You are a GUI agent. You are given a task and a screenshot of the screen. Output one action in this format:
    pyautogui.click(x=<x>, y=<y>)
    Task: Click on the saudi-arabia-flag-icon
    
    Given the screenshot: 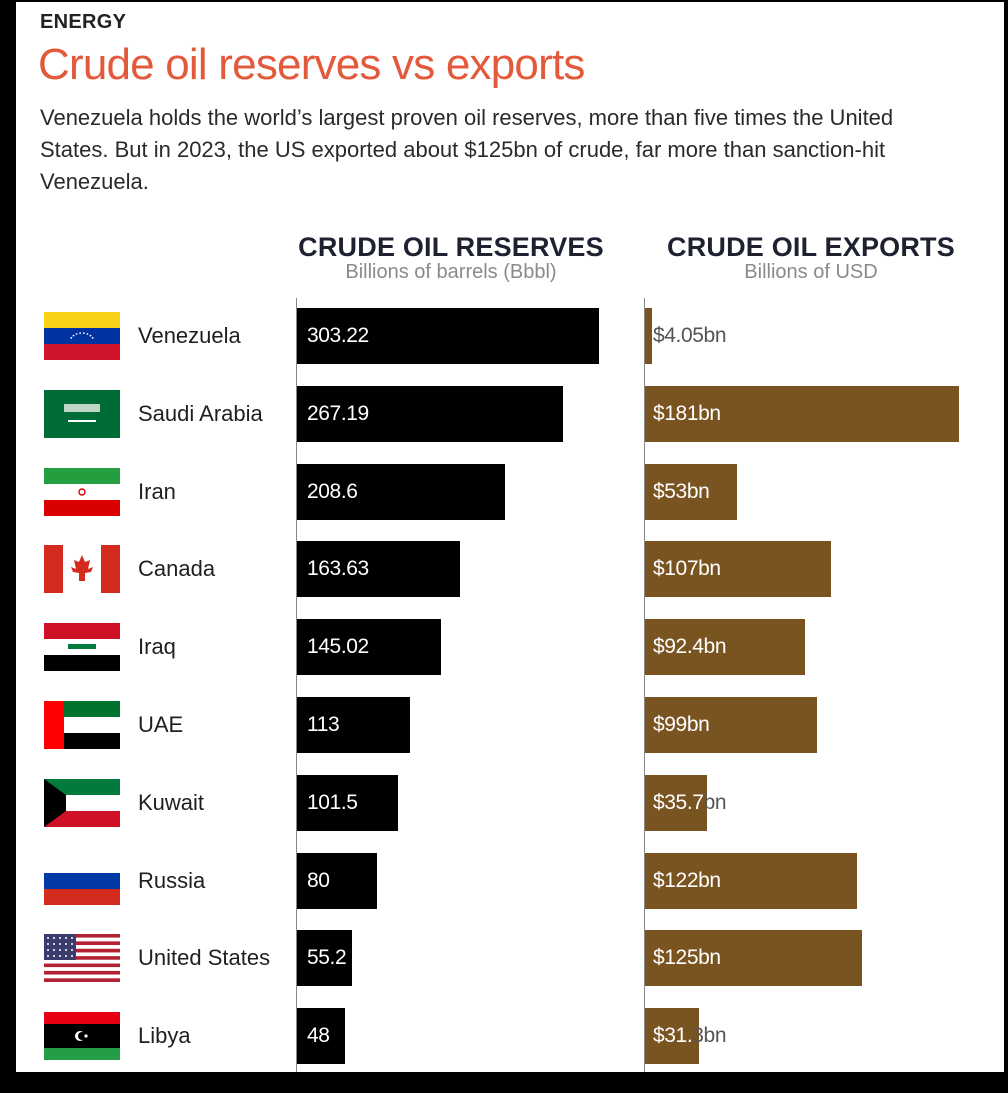 What is the action you would take?
    pyautogui.click(x=82, y=413)
    